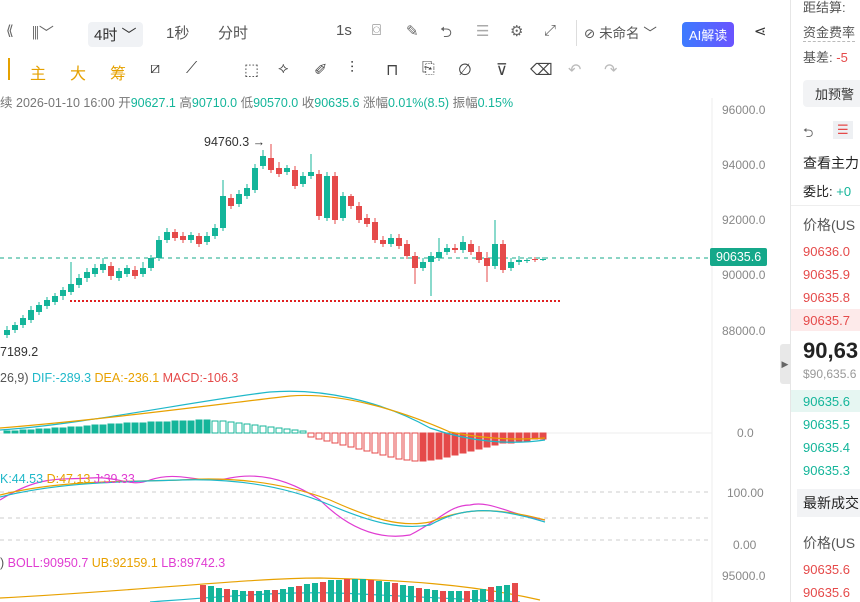 The width and height of the screenshot is (860, 602). I want to click on toggle-large: 大, so click(78, 74).